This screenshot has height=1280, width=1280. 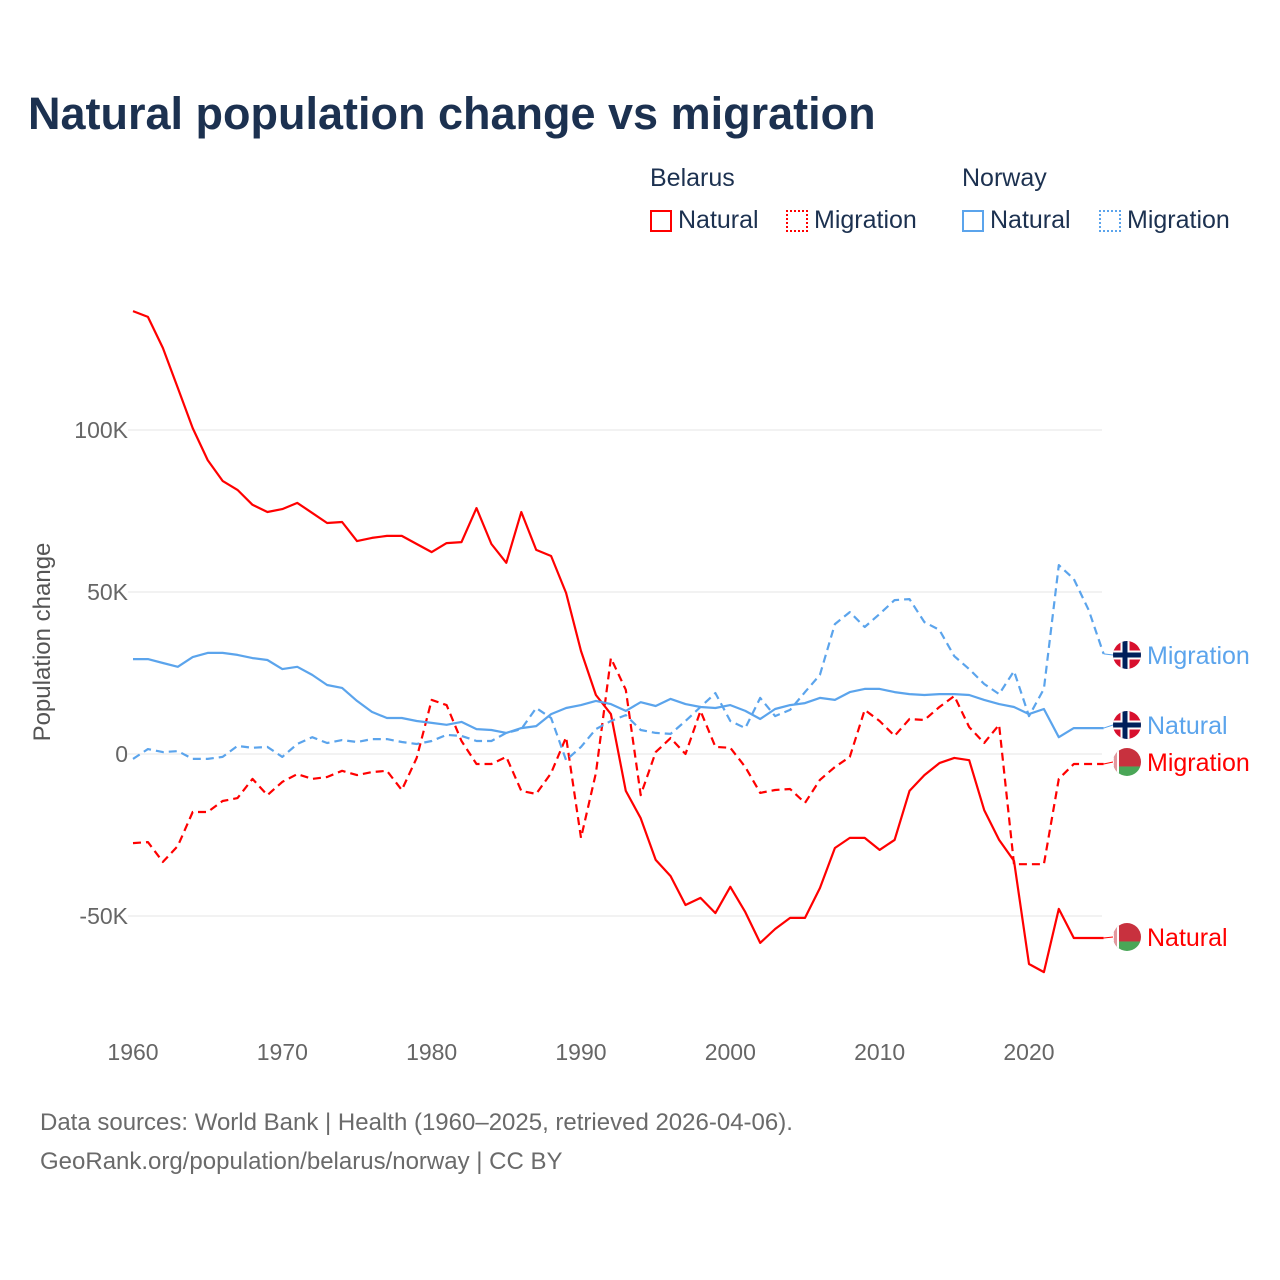 I want to click on legend-norway-migration: Migration, so click(x=1164, y=220).